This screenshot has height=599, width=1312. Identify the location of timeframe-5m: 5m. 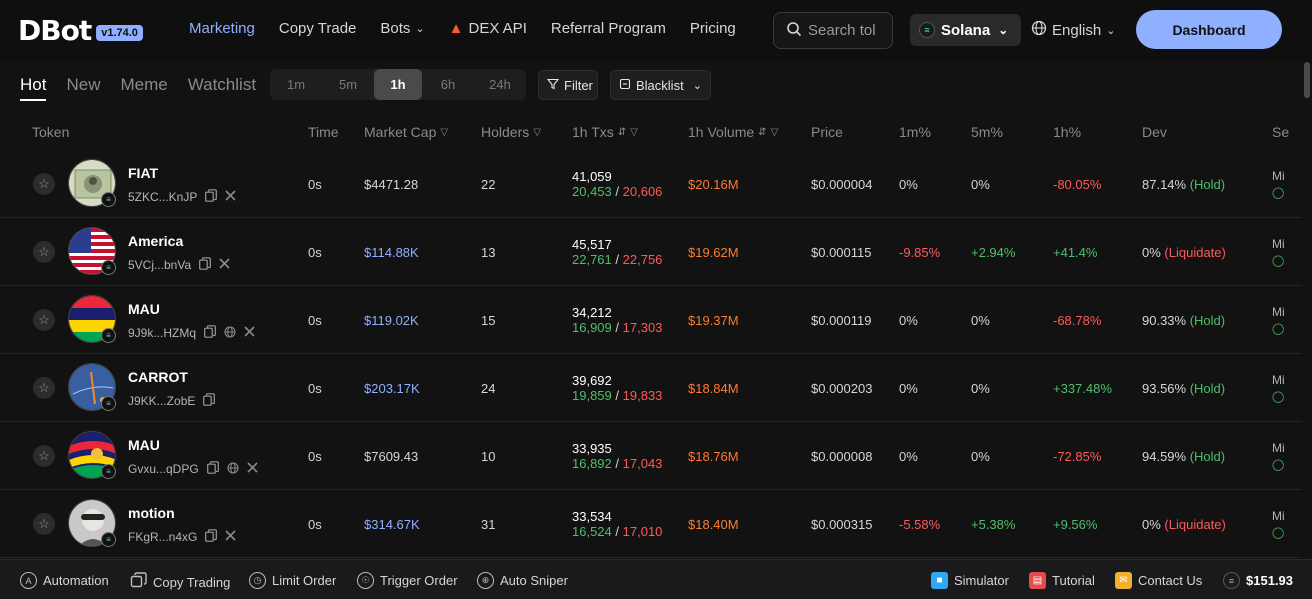
(348, 84).